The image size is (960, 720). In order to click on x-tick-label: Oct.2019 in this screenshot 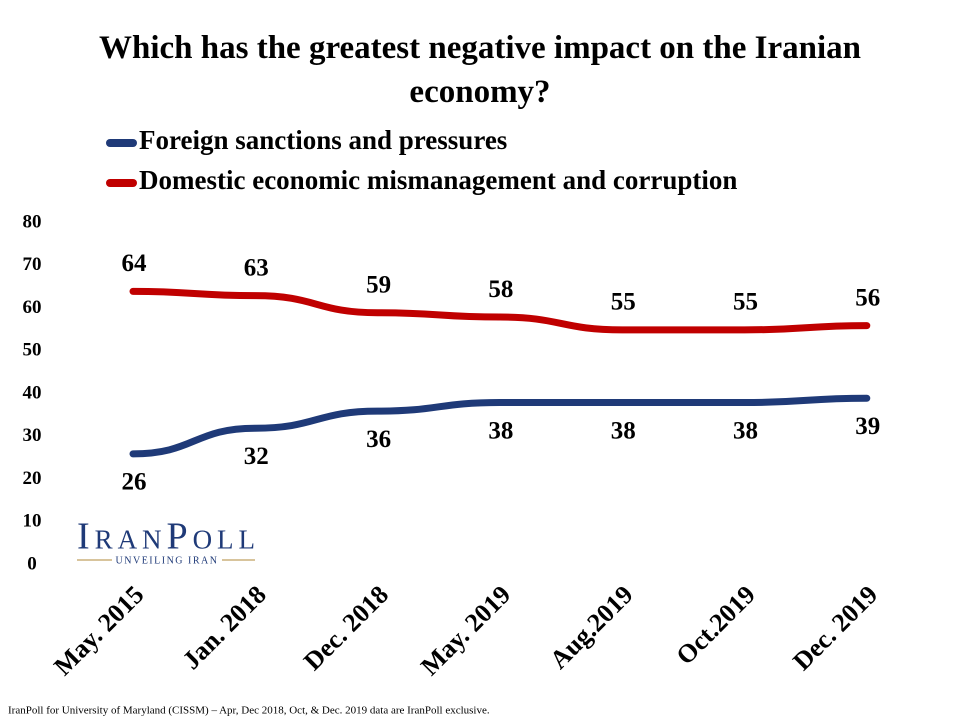, I will do `click(716, 625)`.